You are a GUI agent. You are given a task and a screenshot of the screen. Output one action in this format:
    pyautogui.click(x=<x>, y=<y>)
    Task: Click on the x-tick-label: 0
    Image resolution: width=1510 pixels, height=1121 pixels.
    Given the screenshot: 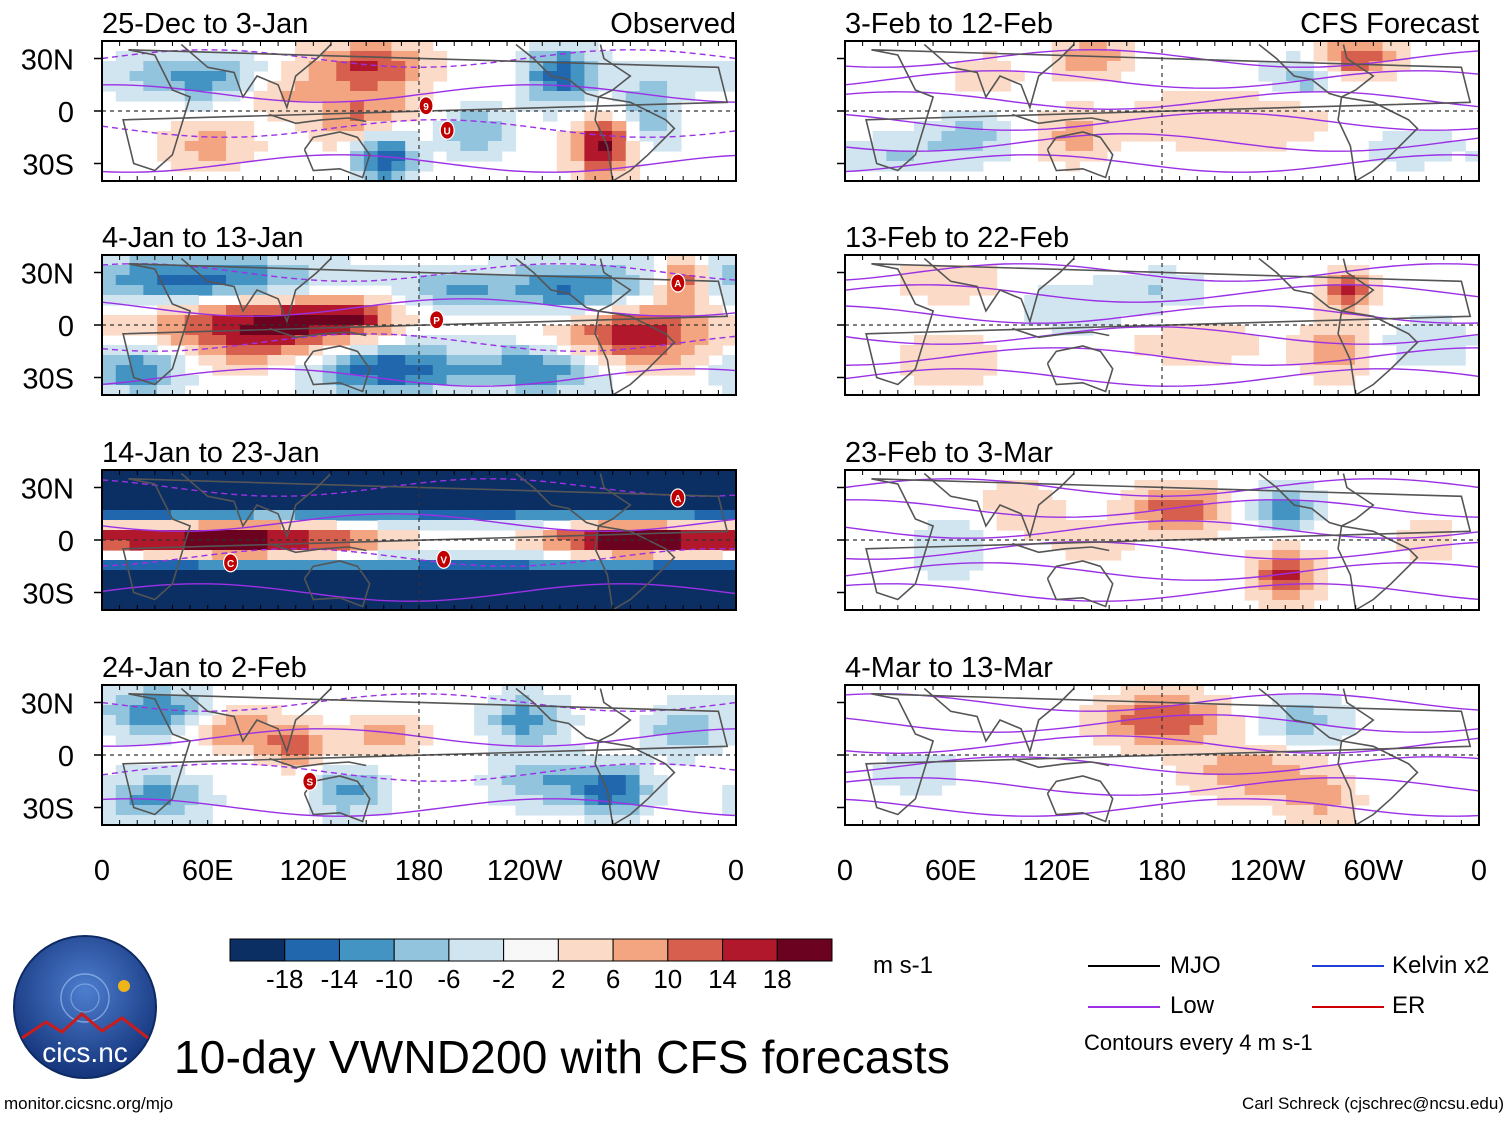 What is the action you would take?
    pyautogui.click(x=102, y=871)
    